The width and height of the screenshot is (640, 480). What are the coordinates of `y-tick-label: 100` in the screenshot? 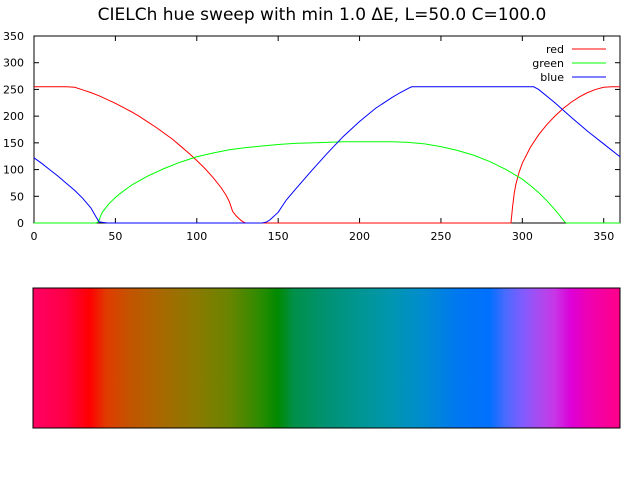 It's located at (13, 170).